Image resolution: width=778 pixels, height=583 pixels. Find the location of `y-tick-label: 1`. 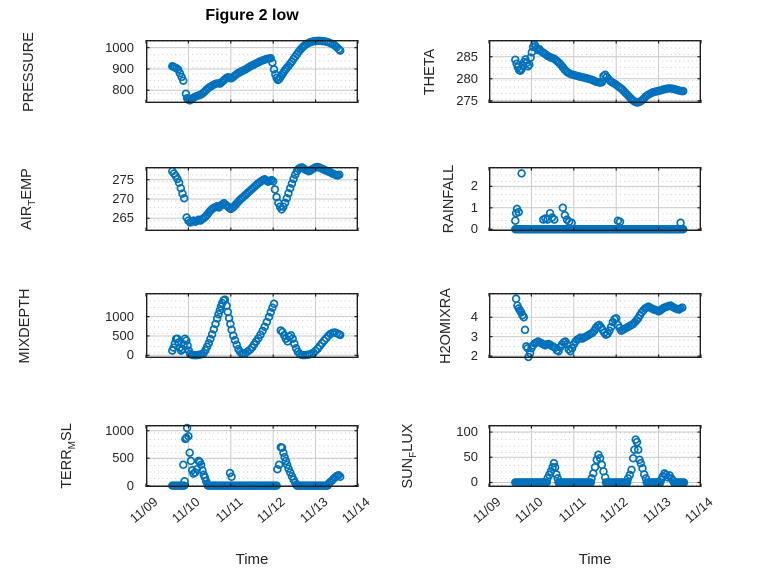

y-tick-label: 1 is located at coordinates (474, 207).